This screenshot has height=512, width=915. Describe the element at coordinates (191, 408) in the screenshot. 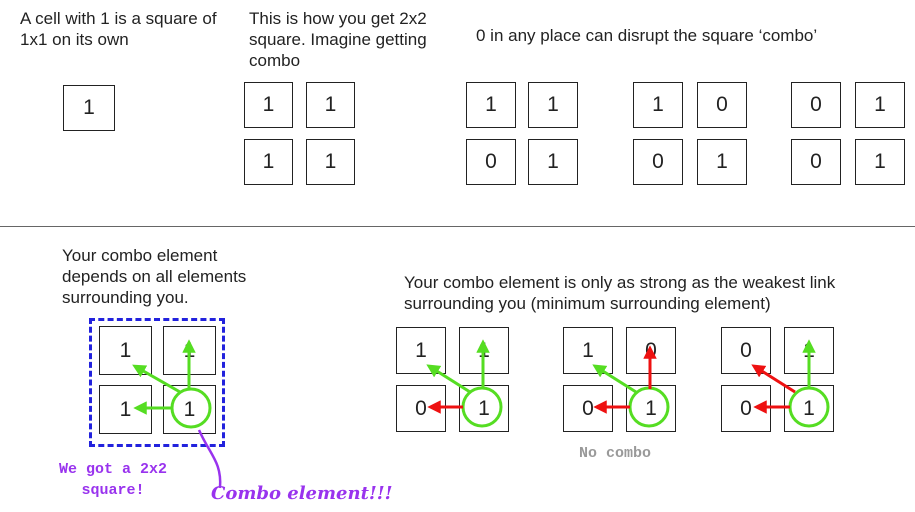

I see `combo-focus-circle` at that location.